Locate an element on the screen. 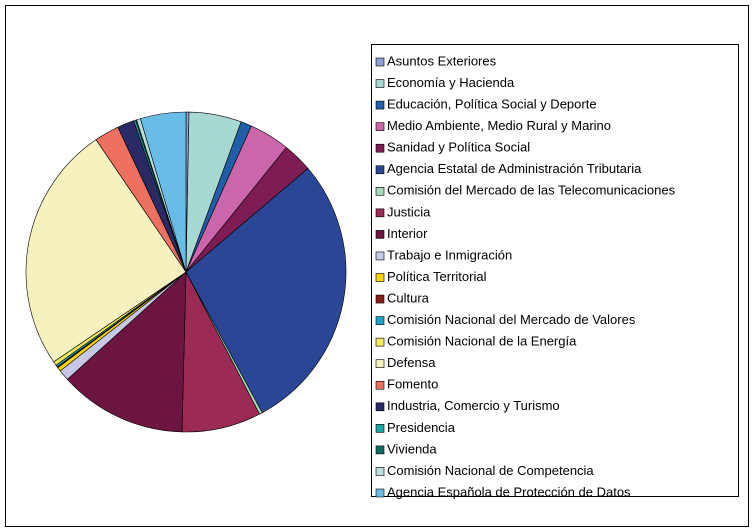 This screenshot has height=532, width=754. legend-label: Política Territorial is located at coordinates (437, 276).